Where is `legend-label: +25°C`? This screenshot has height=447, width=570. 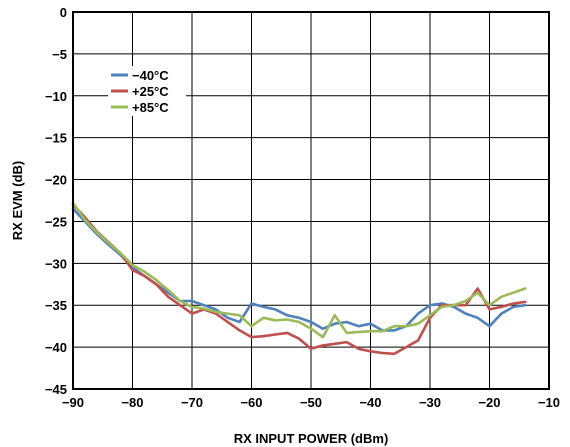
legend-label: +25°C is located at coordinates (150, 91).